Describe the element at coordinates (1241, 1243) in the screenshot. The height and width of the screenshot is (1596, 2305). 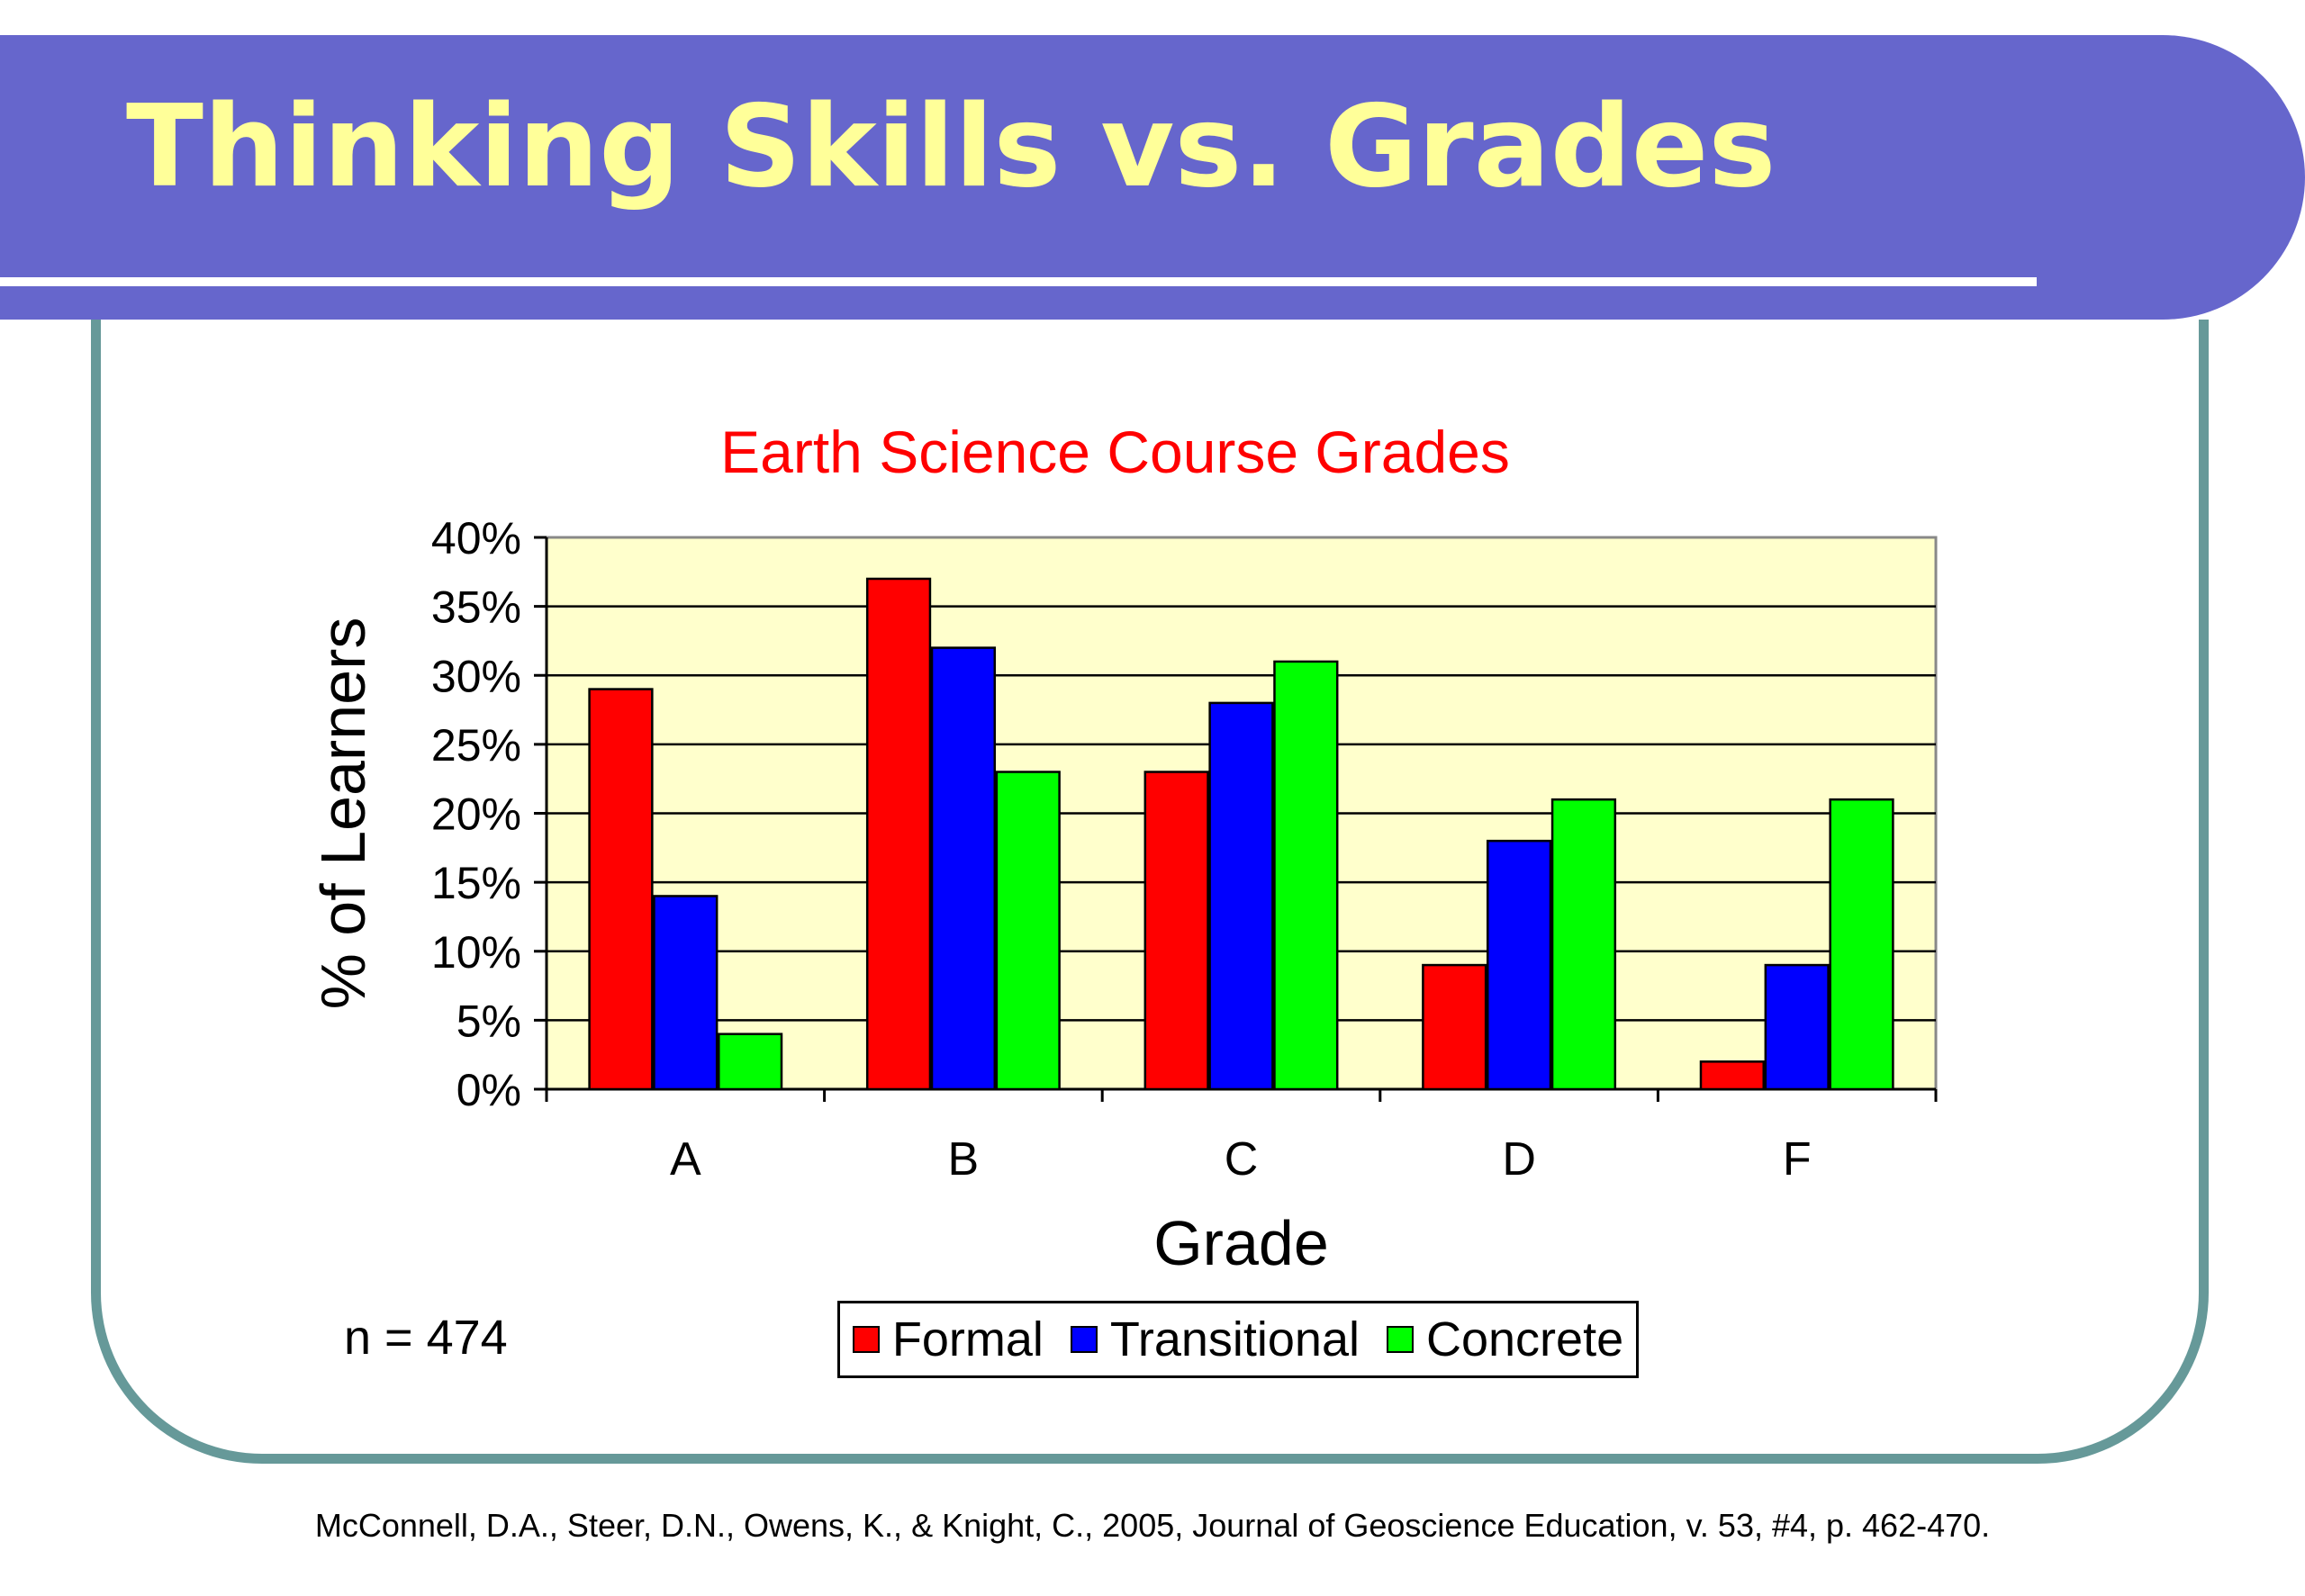
I see `x-axis-title: Grade` at that location.